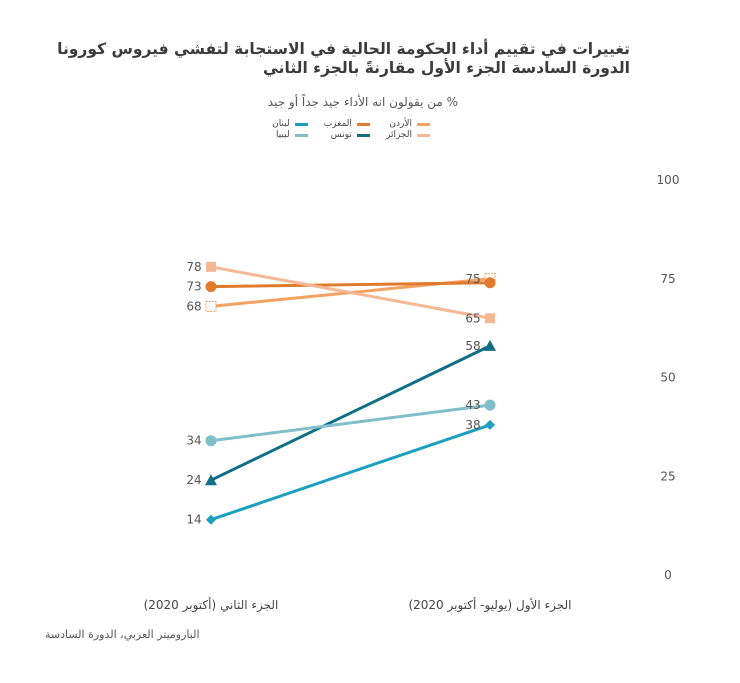 The image size is (740, 683). What do you see at coordinates (472, 425) in the screenshot?
I see `data-label: 38` at bounding box center [472, 425].